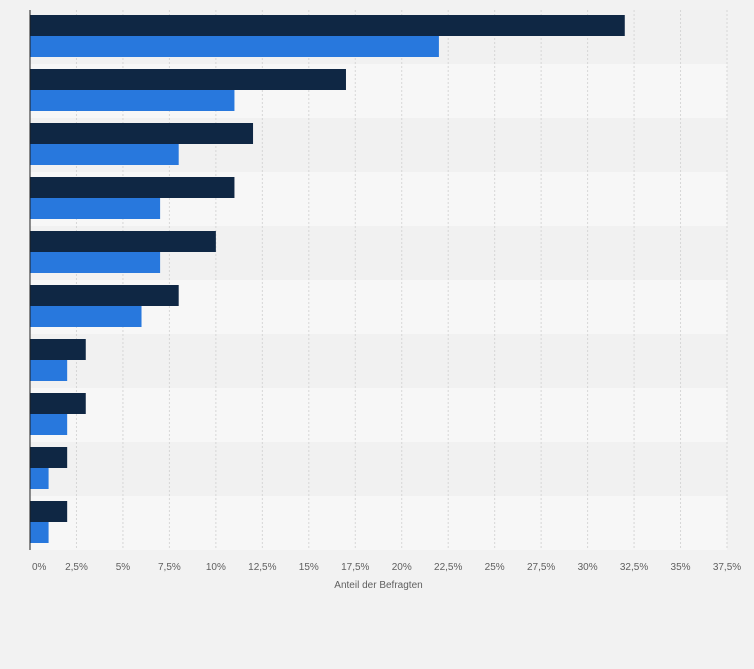  I want to click on x-tick-label: 10%, so click(216, 567).